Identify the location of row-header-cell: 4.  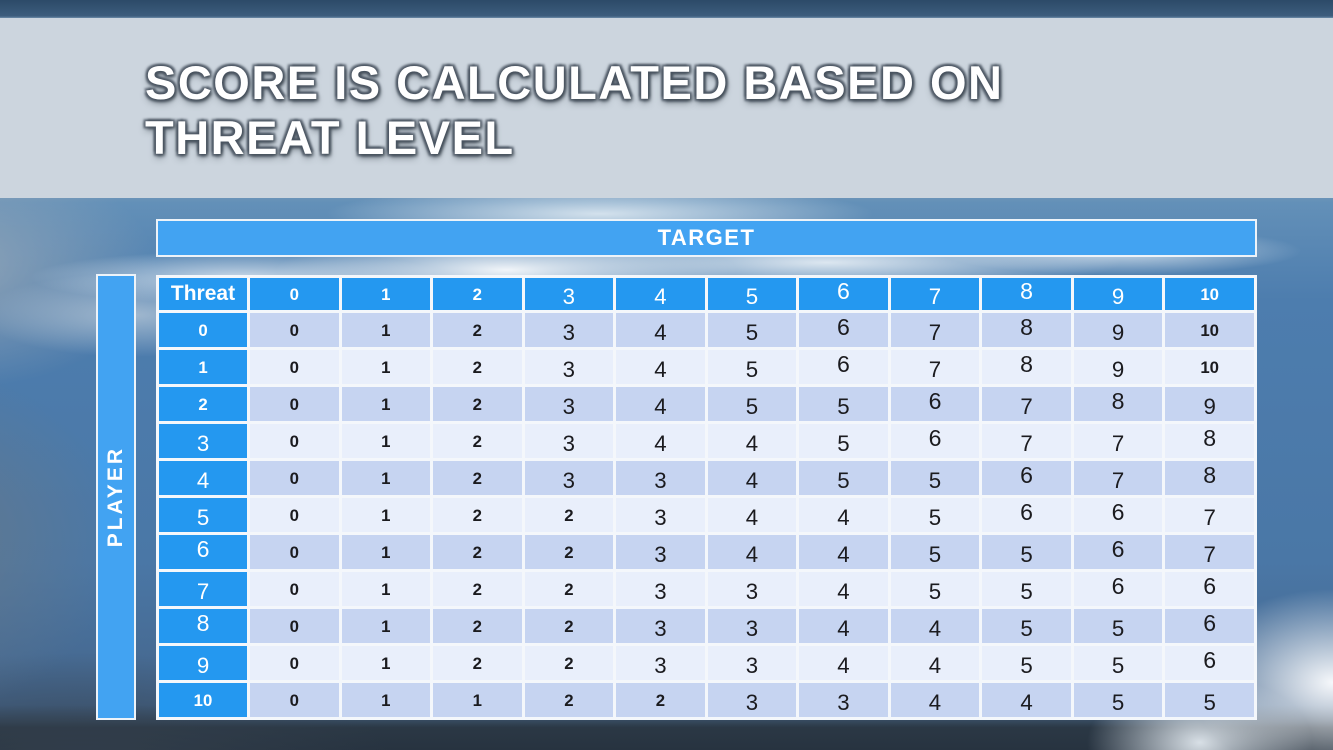
(203, 478).